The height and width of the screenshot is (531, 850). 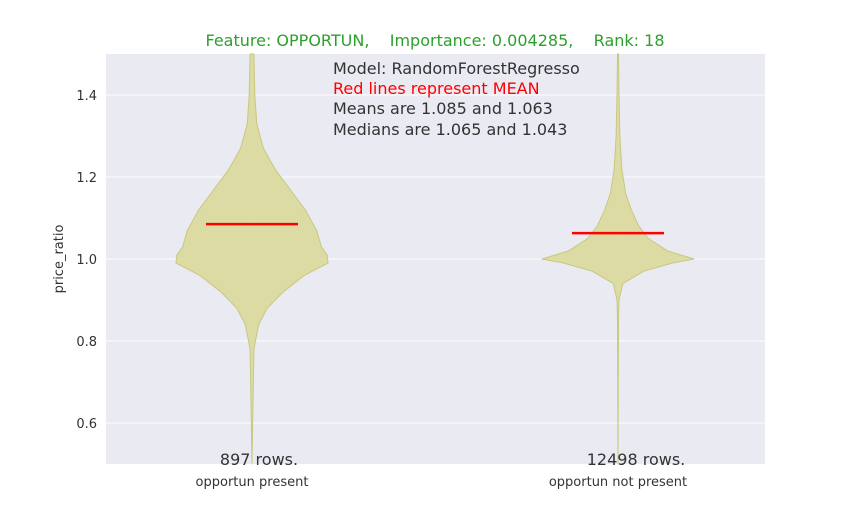 I want to click on x-tick-label-present: opportun present, so click(x=252, y=482).